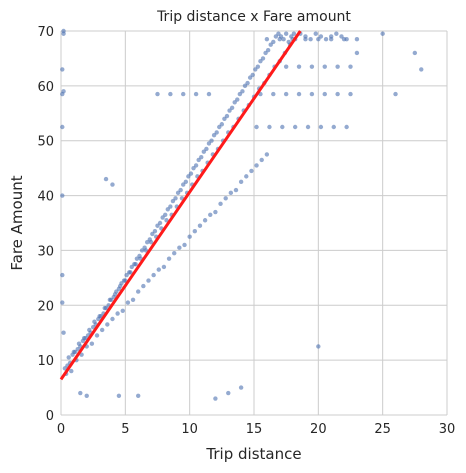 This screenshot has width=466, height=473. Describe the element at coordinates (447, 429) in the screenshot. I see `x-tick-label: 30` at that location.